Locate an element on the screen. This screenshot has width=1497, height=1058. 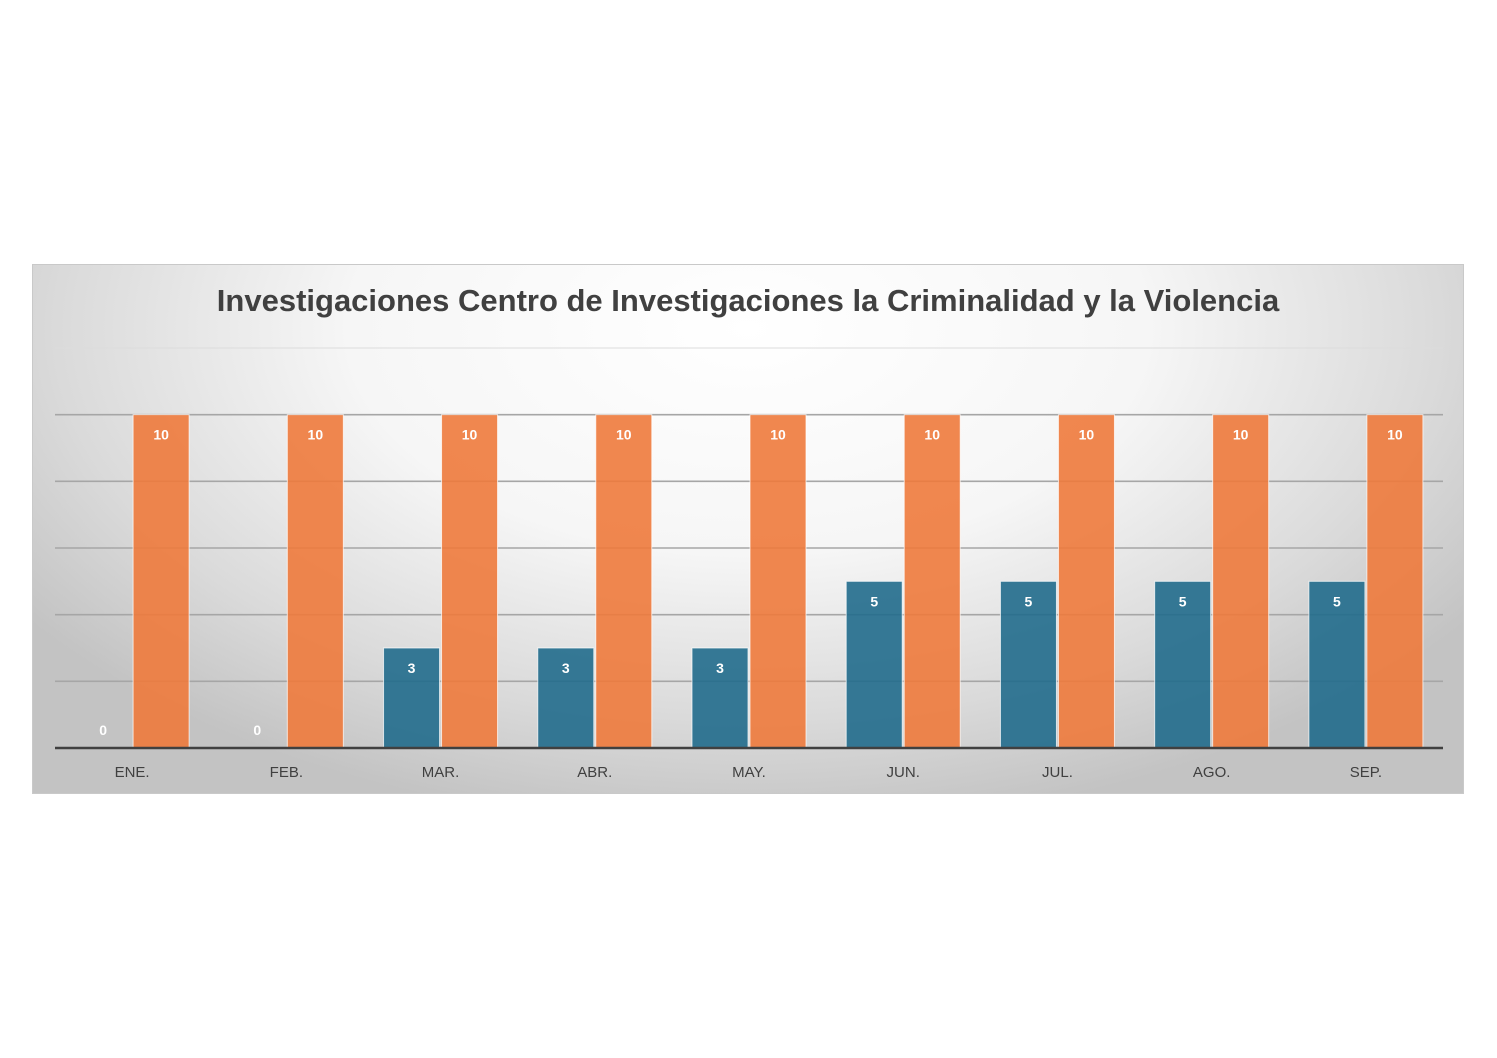
x-tick-label: MAY. is located at coordinates (749, 772).